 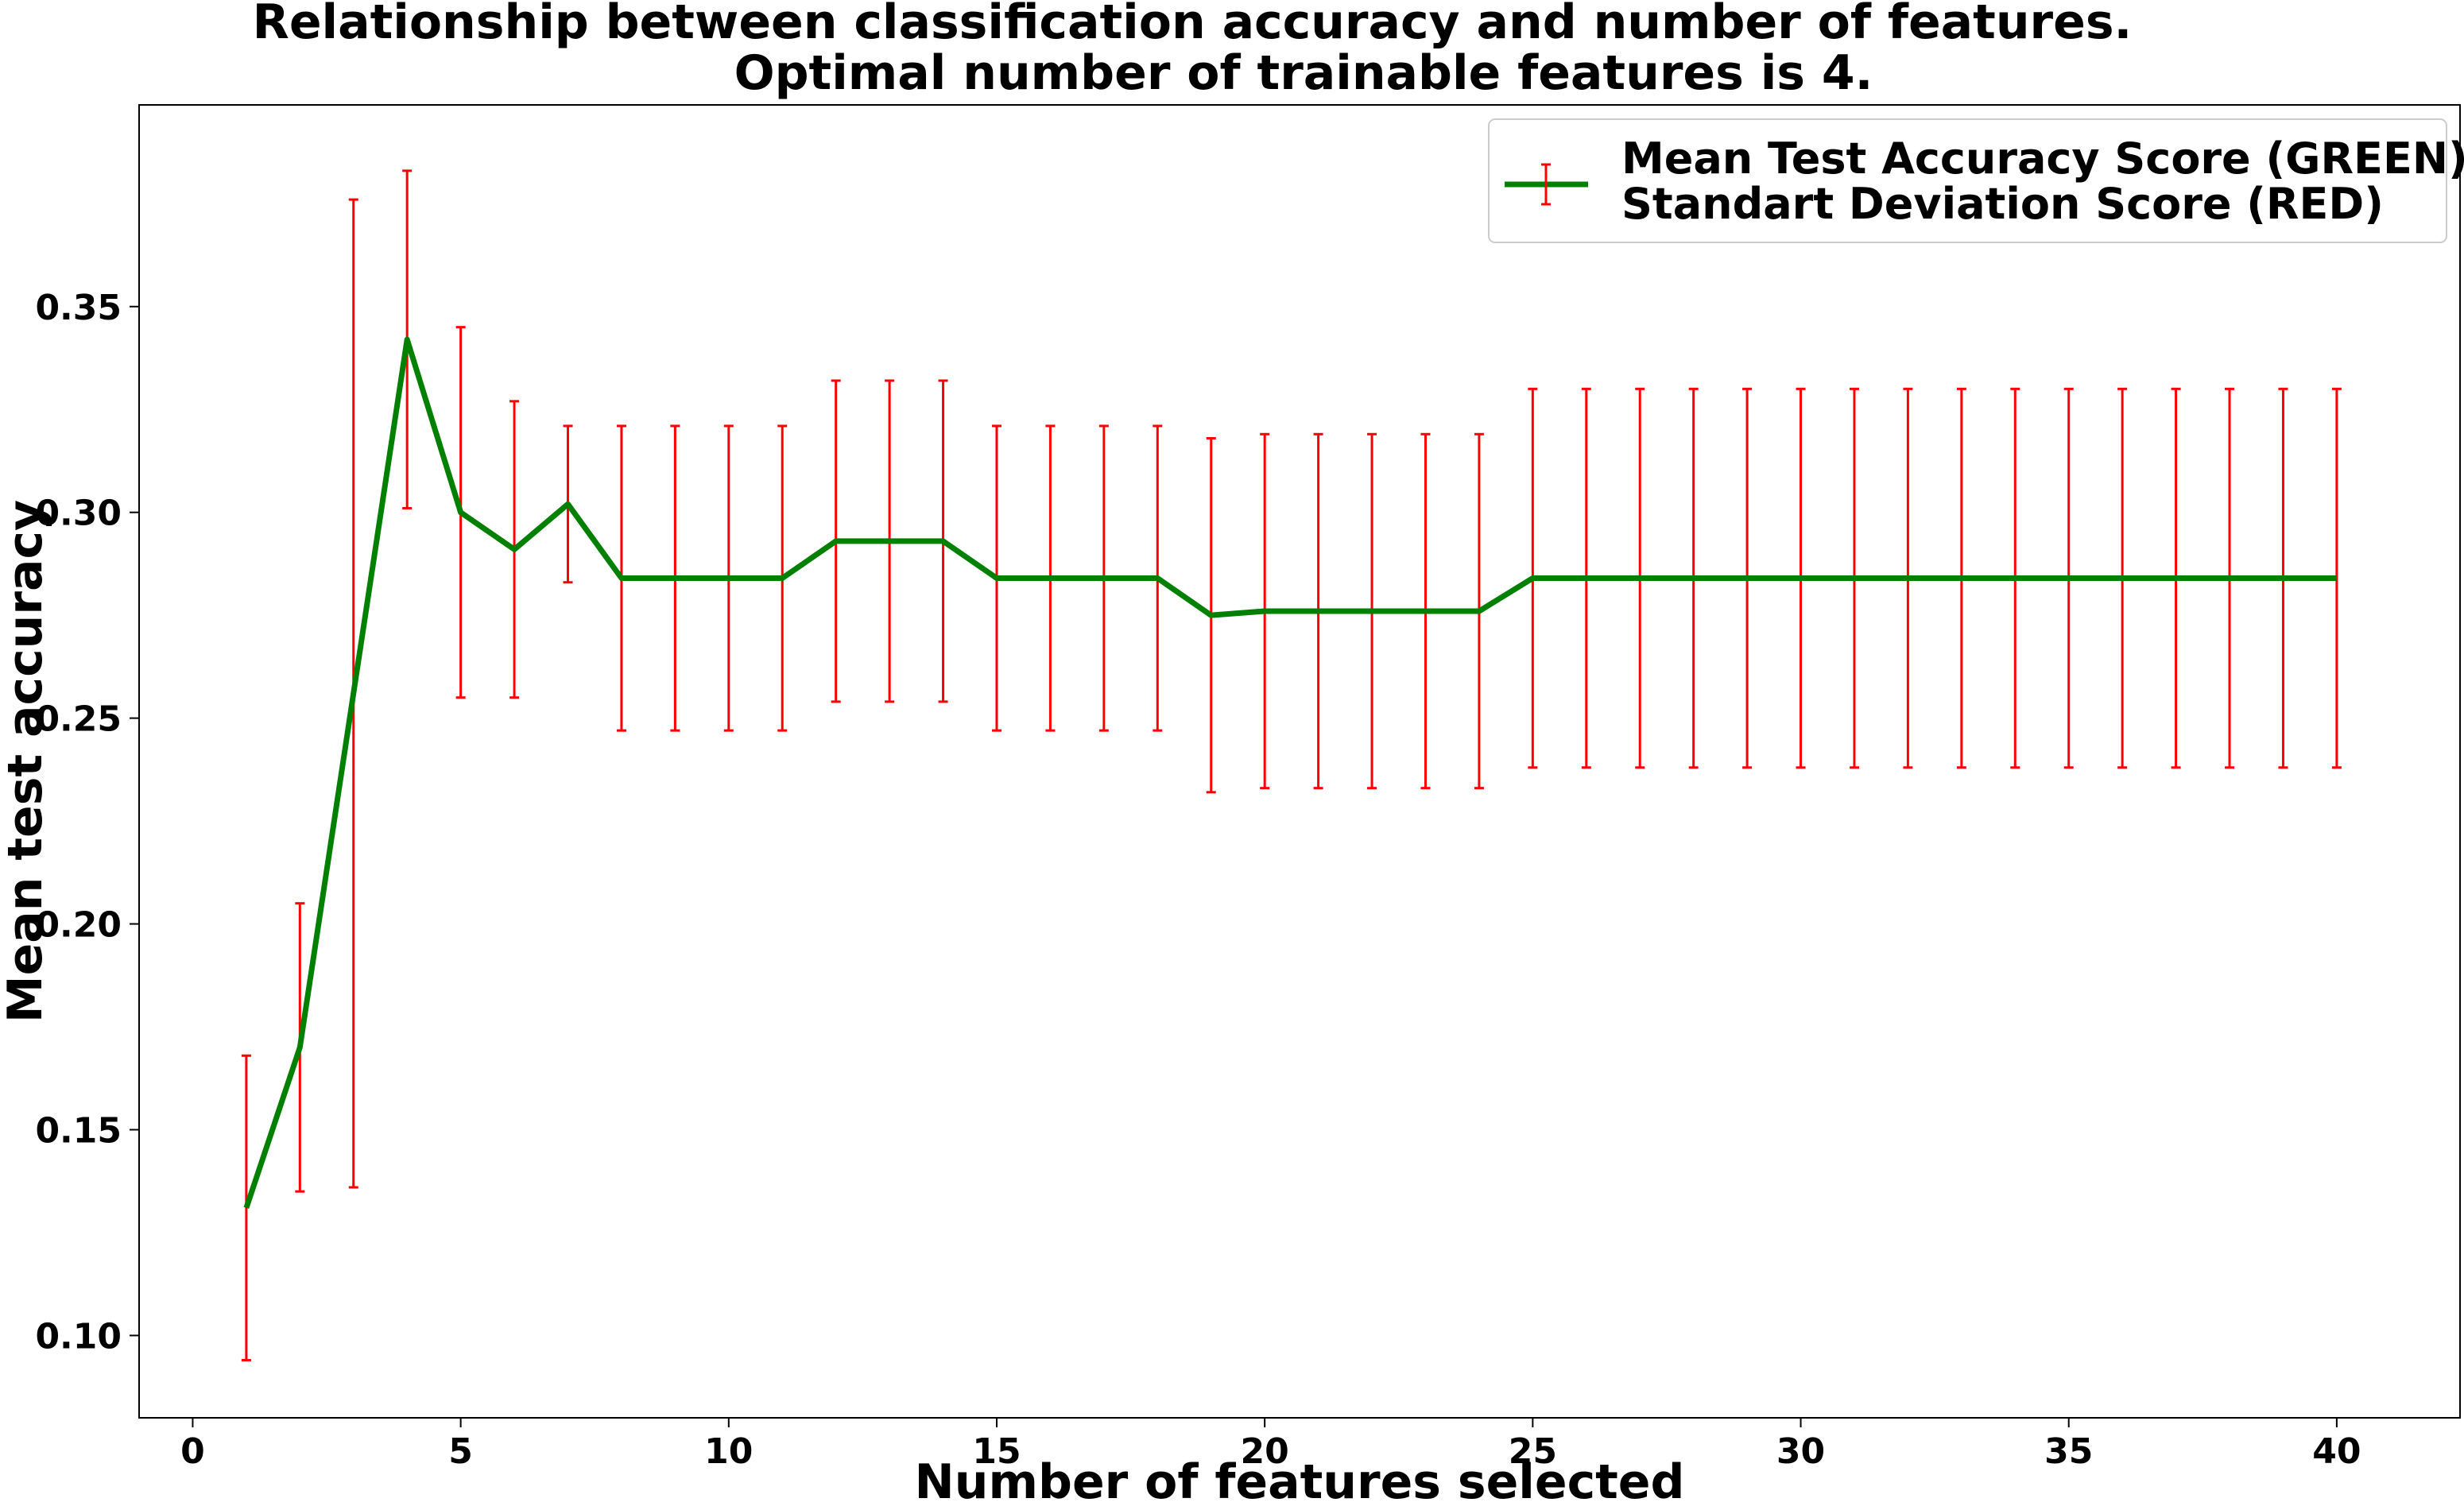 I want to click on y-tick-label-3: 0.25, so click(x=78, y=719).